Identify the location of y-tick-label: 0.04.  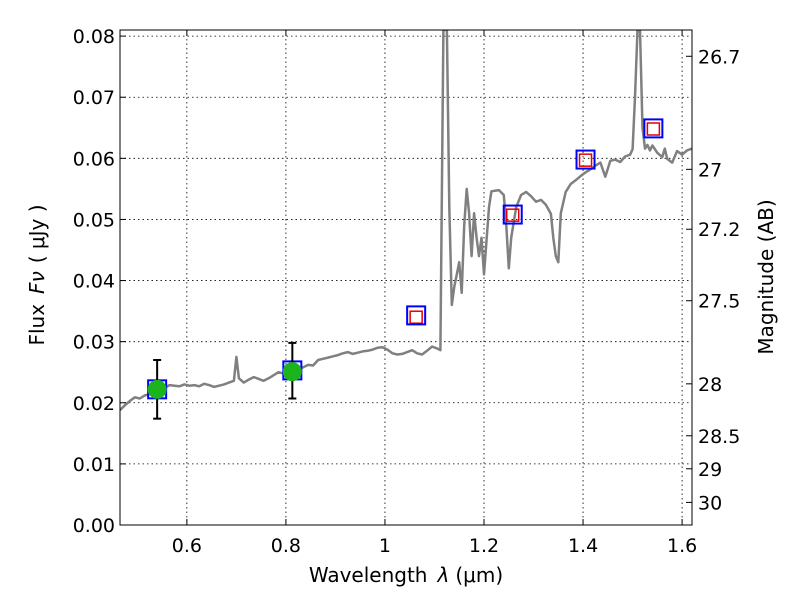
(94, 282).